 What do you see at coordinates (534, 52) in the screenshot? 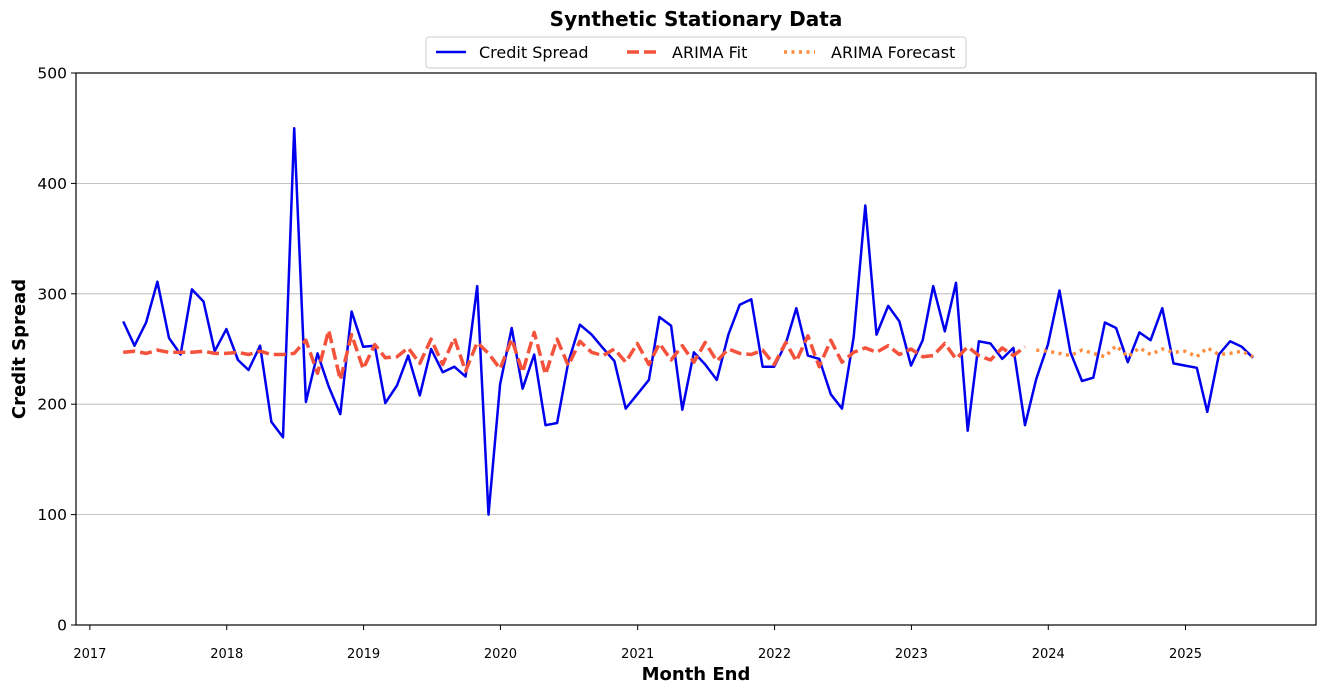
I see `legend-label-credit-spread: Credit Spread` at bounding box center [534, 52].